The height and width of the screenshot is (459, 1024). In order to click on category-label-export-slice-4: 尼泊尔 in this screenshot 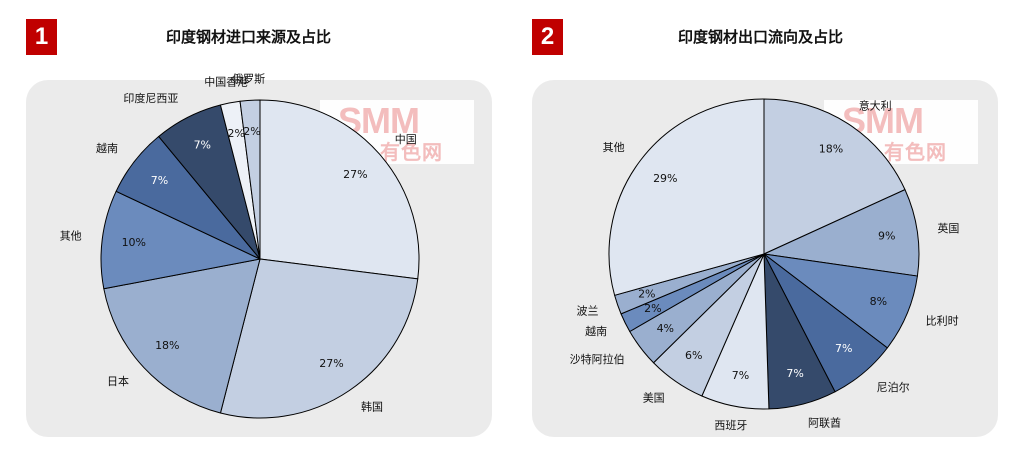, I will do `click(893, 387)`.